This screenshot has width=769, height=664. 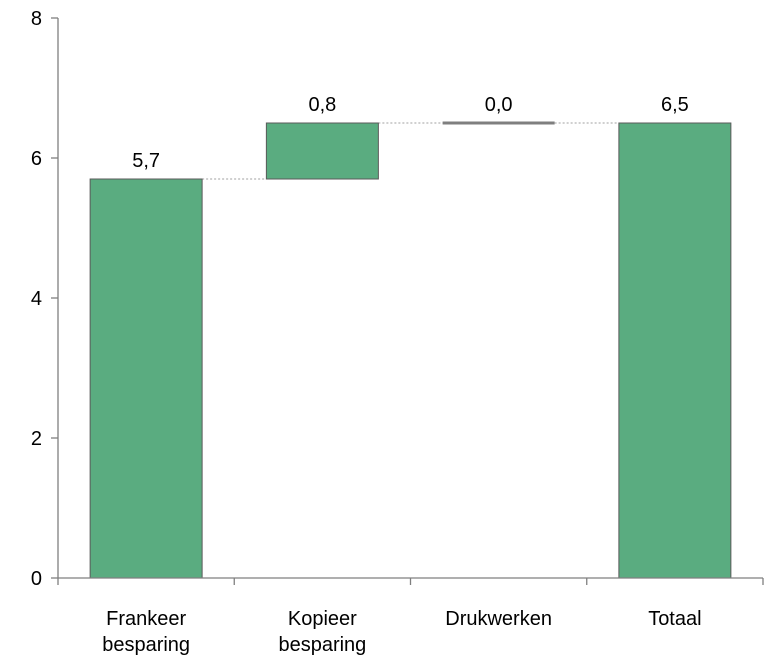 I want to click on data-label: 0,8, so click(x=322, y=105).